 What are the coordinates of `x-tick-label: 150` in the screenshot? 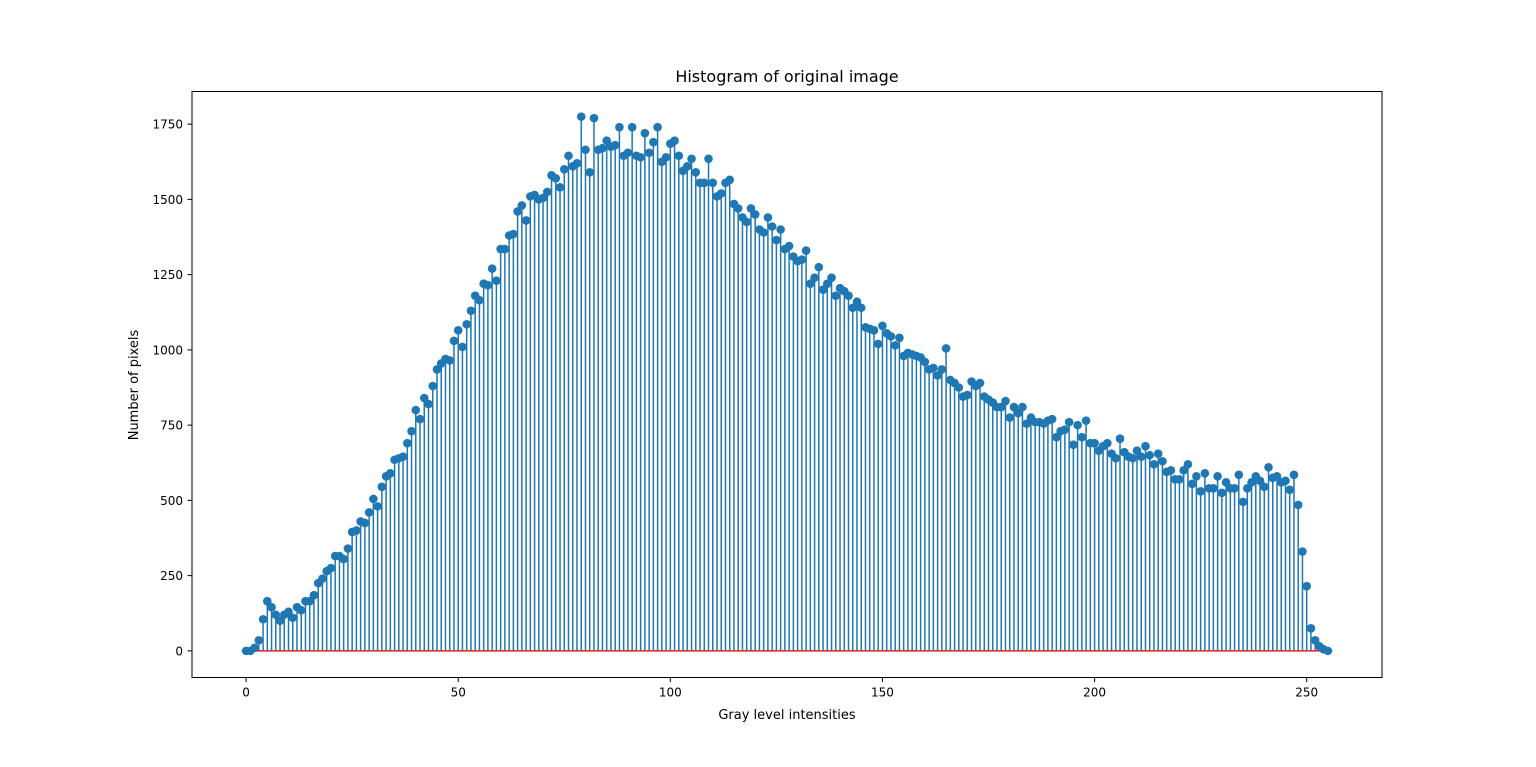 It's located at (882, 693).